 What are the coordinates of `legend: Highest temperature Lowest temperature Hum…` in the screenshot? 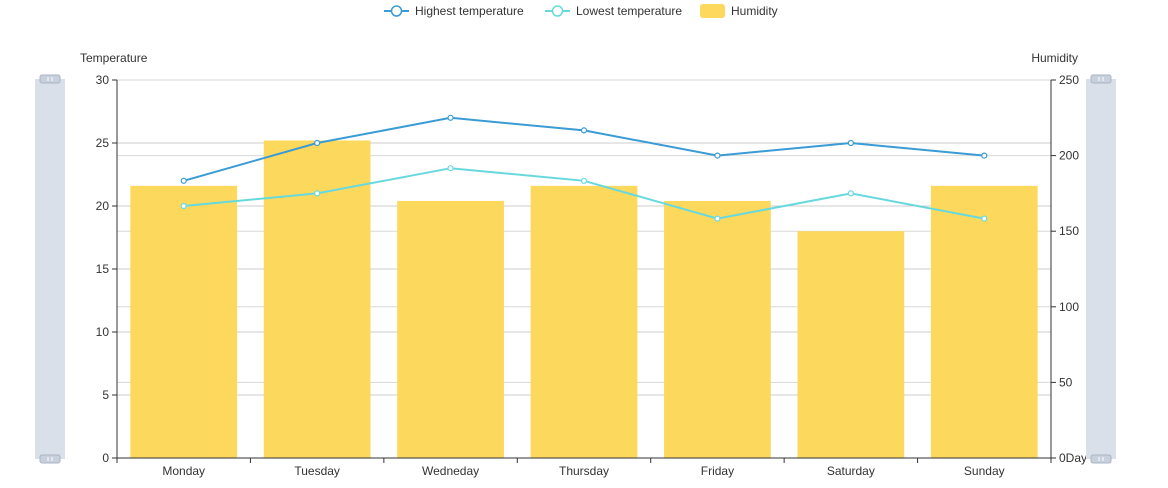 It's located at (581, 11).